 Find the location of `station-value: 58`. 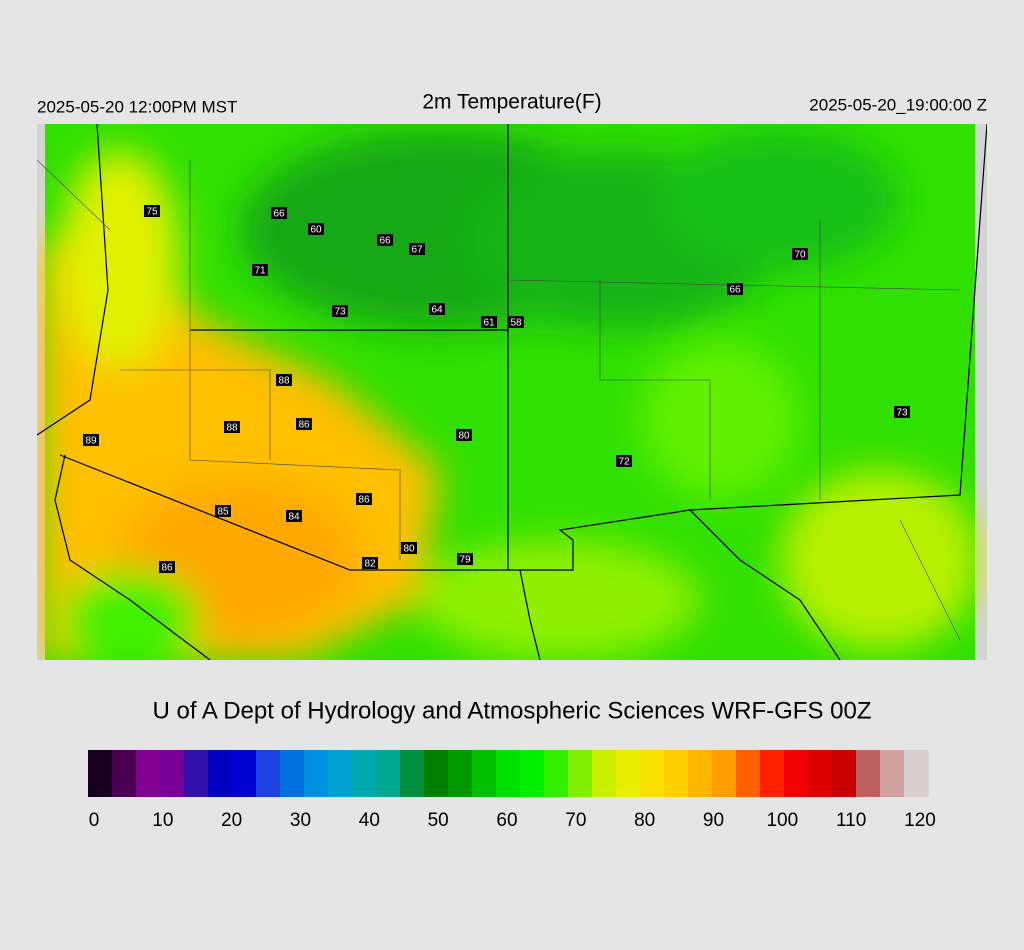

station-value: 58 is located at coordinates (516, 323).